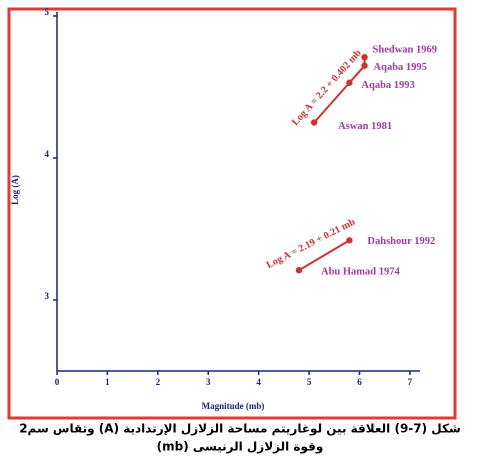 This screenshot has width=480, height=459. I want to click on equation: Log A = 2.2 + 0.402 mb, so click(327, 87).